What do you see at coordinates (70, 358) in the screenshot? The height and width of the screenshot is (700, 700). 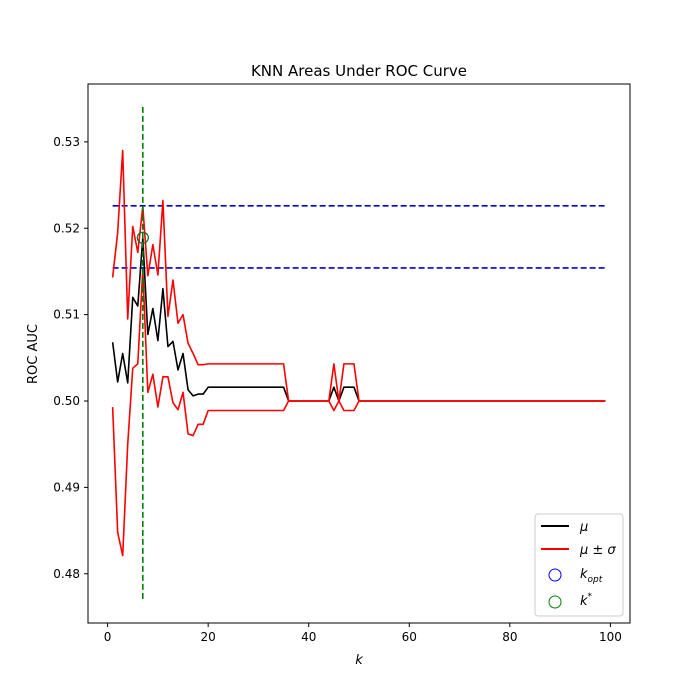 I see `y-axis: 0.48 0.49 0.50 0.51 0.52 0.53` at bounding box center [70, 358].